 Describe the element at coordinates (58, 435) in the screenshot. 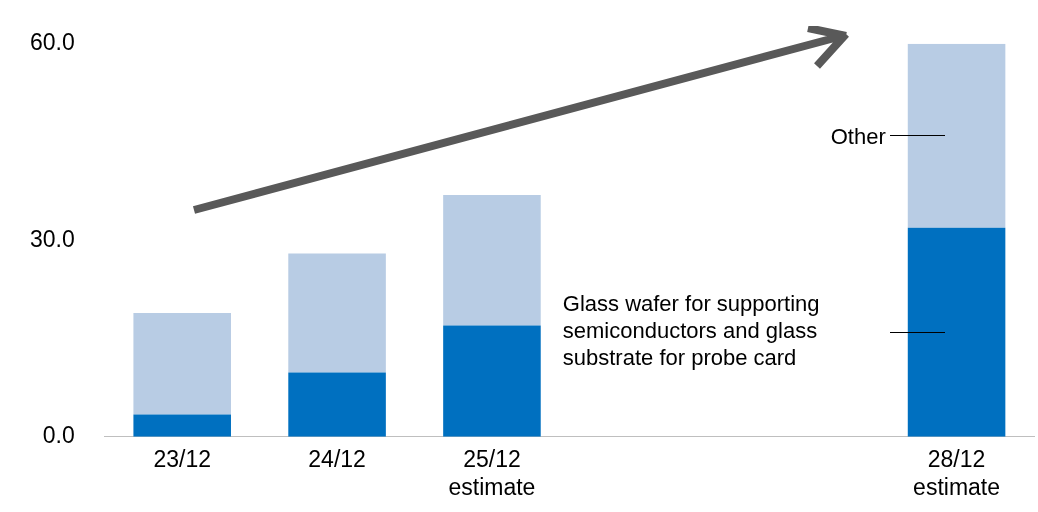

I see `y-tick-label: 0.0` at that location.